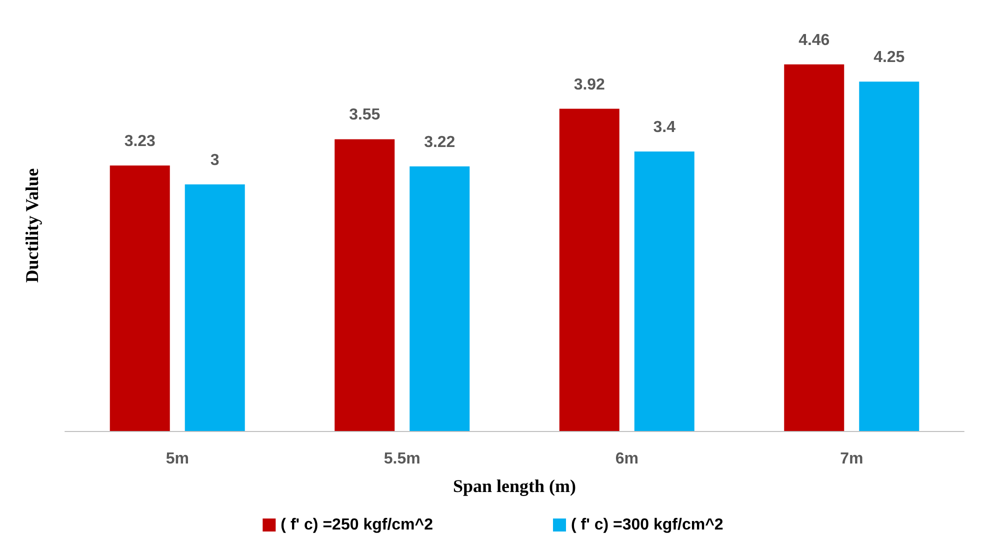 Image resolution: width=986 pixels, height=546 pixels. Describe the element at coordinates (140, 141) in the screenshot. I see `data-label: 3.23` at that location.